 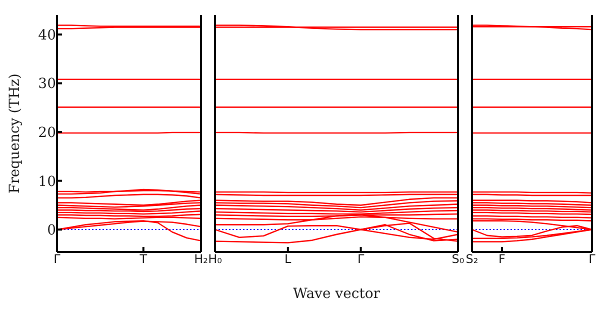 What do you see at coordinates (14, 133) in the screenshot?
I see `y-axis-title: Frequency (THz)` at bounding box center [14, 133].